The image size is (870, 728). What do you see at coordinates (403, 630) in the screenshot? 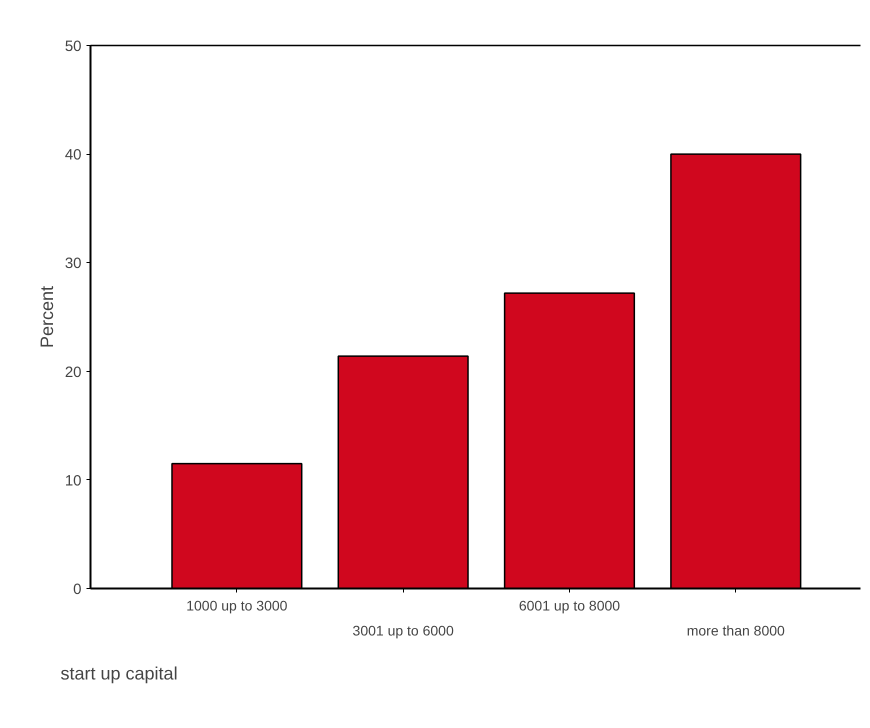
I see `x-tick-label: 3001 up to 6000` at bounding box center [403, 630].